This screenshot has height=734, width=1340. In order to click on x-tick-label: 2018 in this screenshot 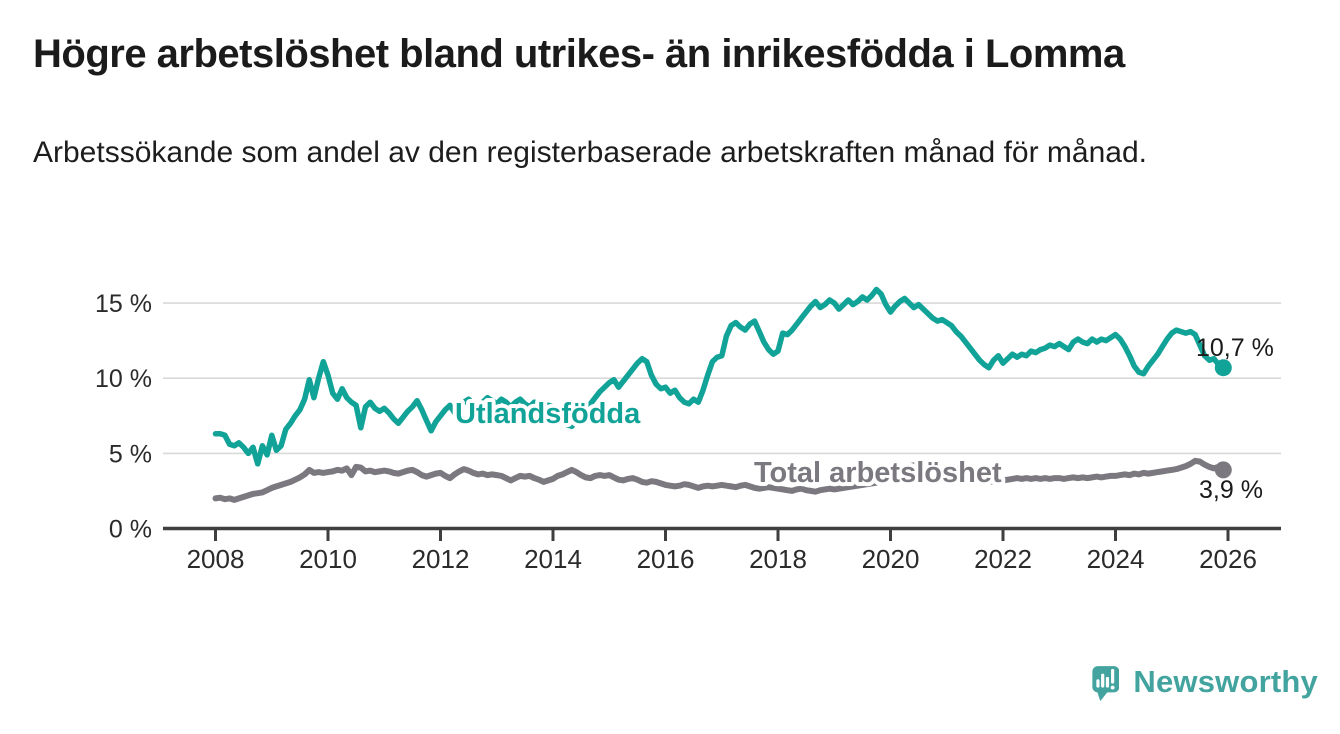, I will do `click(778, 559)`.